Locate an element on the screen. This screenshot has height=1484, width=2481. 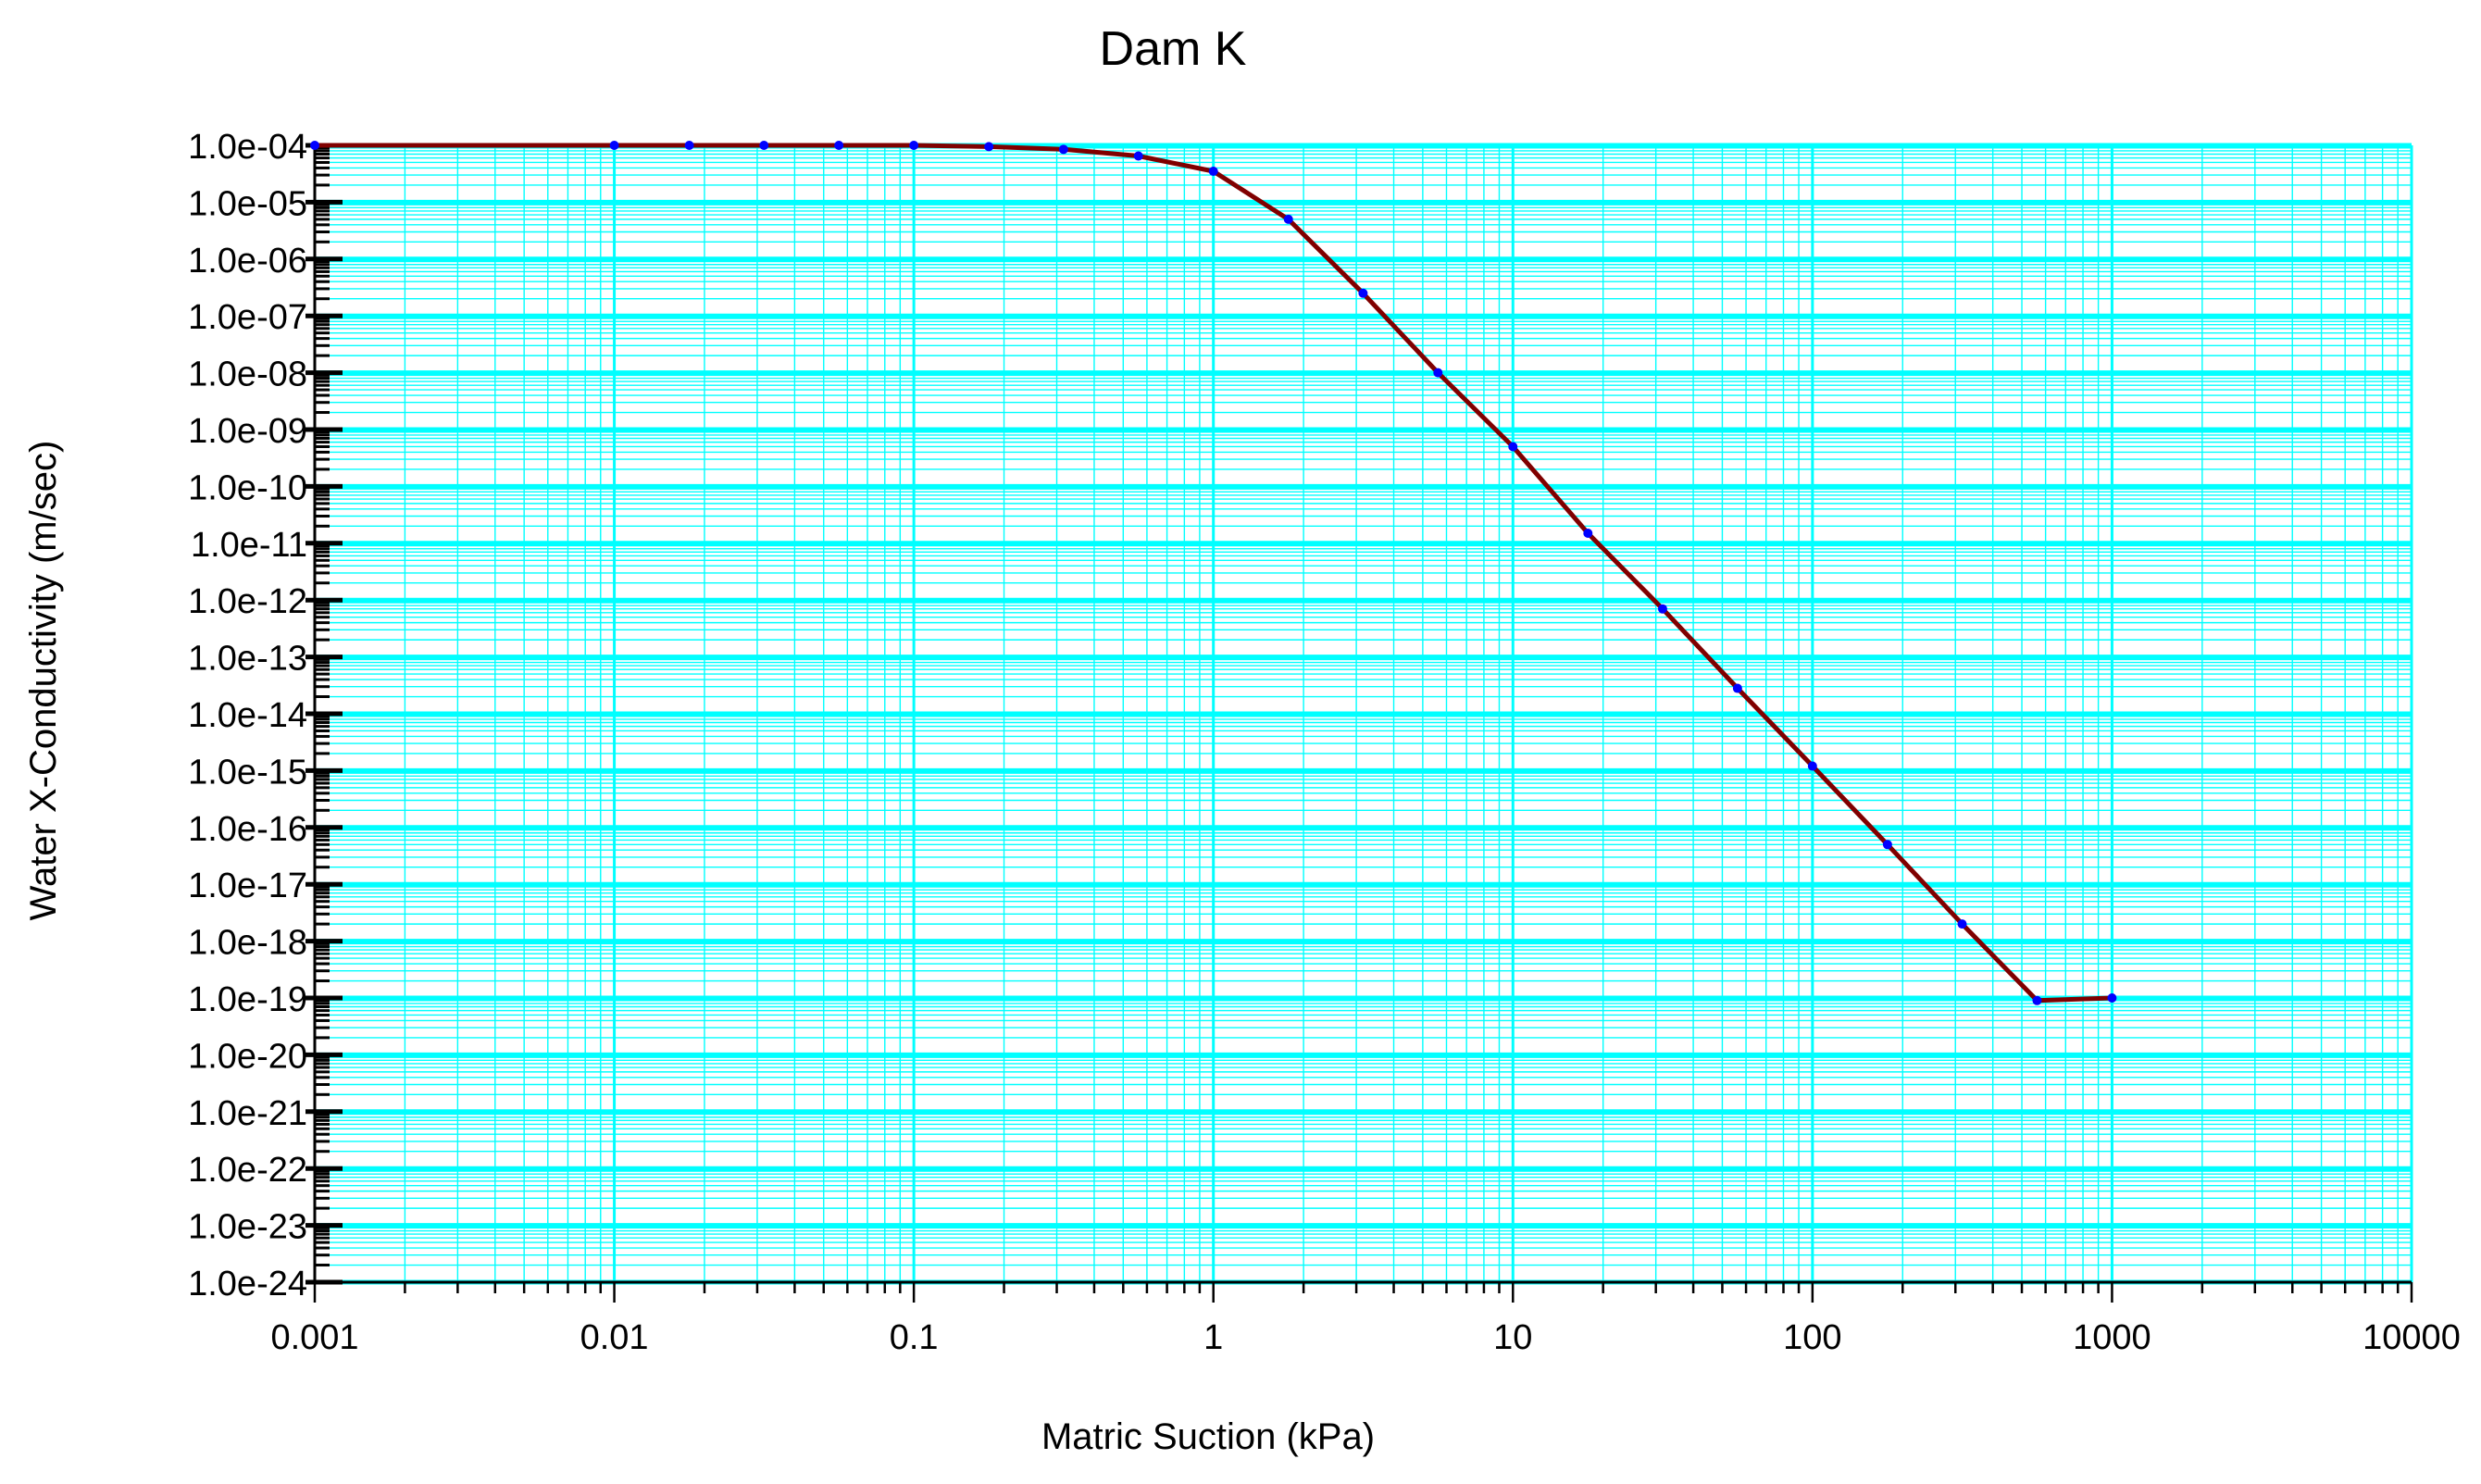
x-tick-label: 0.01 is located at coordinates (614, 1338).